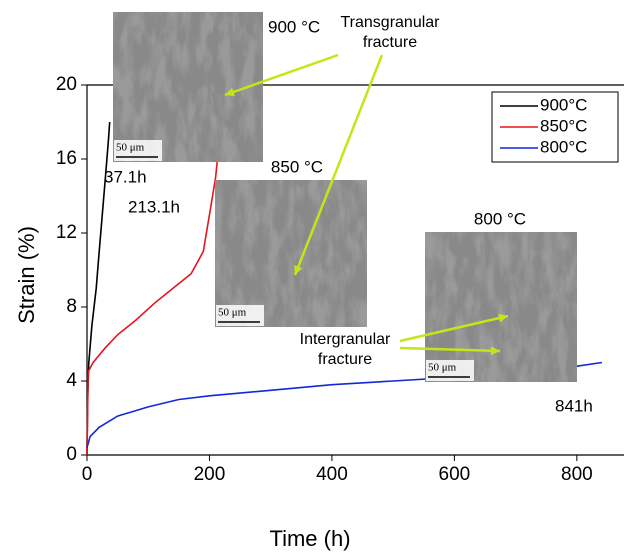  I want to click on x-tick-label: 800, so click(577, 474).